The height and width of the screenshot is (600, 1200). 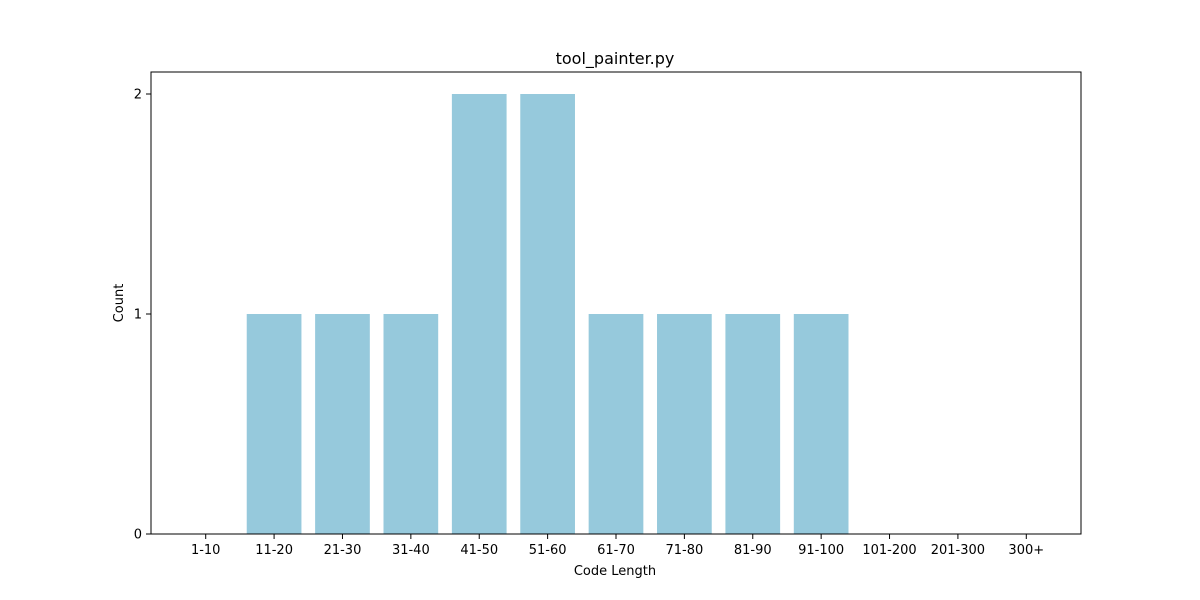 What do you see at coordinates (958, 550) in the screenshot?
I see `x-tick-label: 201-300` at bounding box center [958, 550].